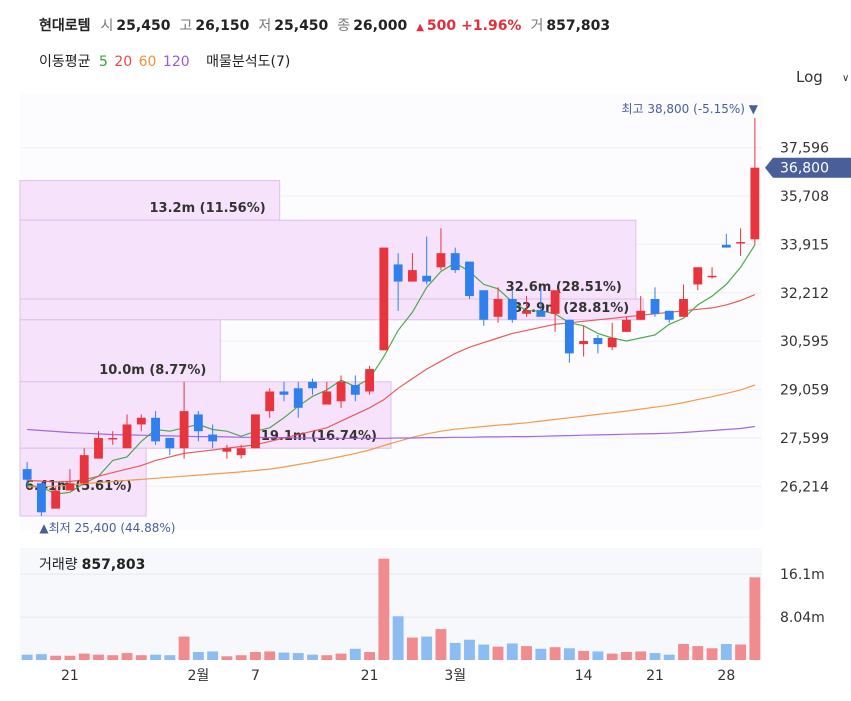 This screenshot has width=851, height=701. I want to click on chevron-down-icon: ∨, so click(846, 78).